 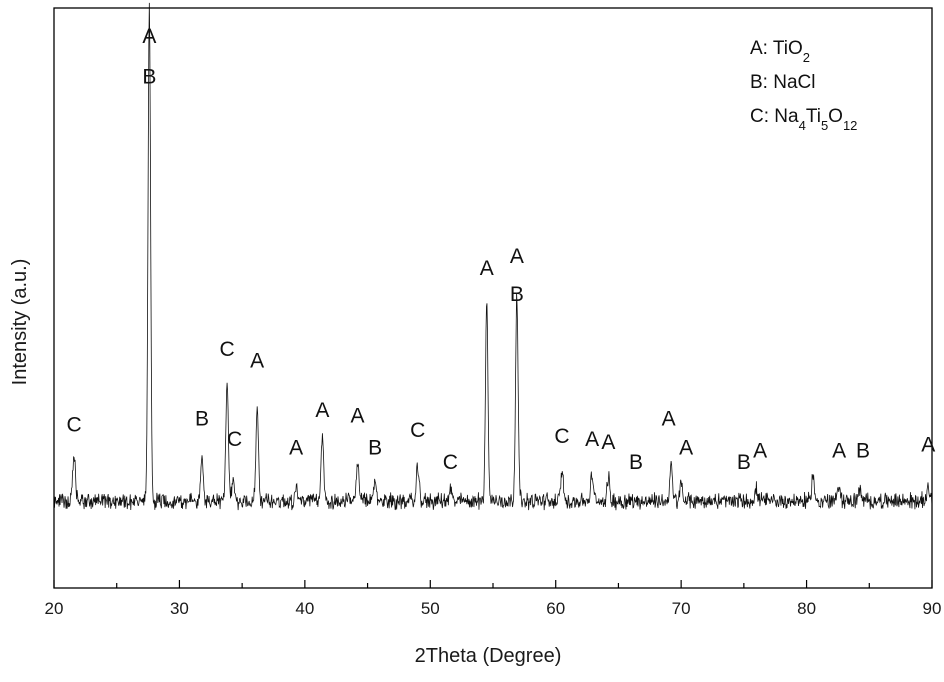 What do you see at coordinates (835, 116) in the screenshot?
I see `legend-formula-part: O` at bounding box center [835, 116].